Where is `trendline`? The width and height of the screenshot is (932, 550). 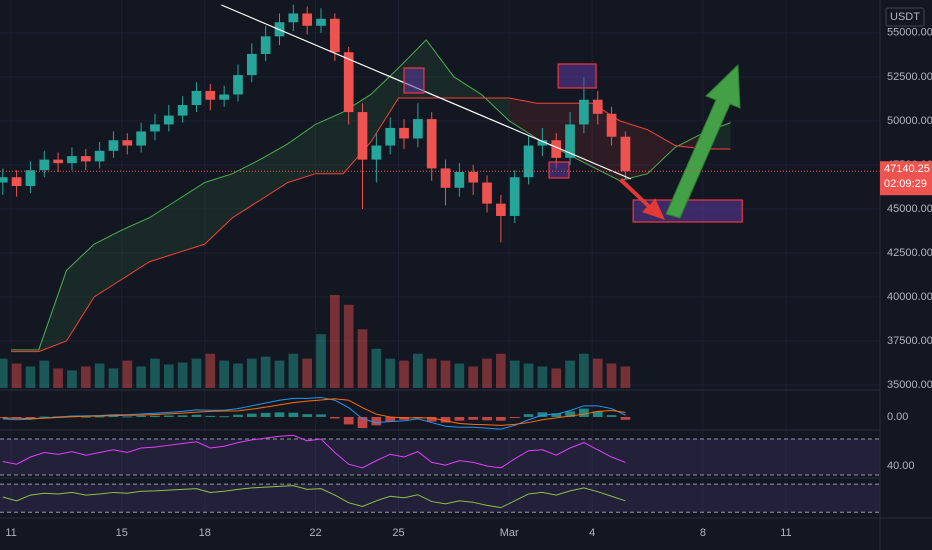 trendline is located at coordinates (426, 92).